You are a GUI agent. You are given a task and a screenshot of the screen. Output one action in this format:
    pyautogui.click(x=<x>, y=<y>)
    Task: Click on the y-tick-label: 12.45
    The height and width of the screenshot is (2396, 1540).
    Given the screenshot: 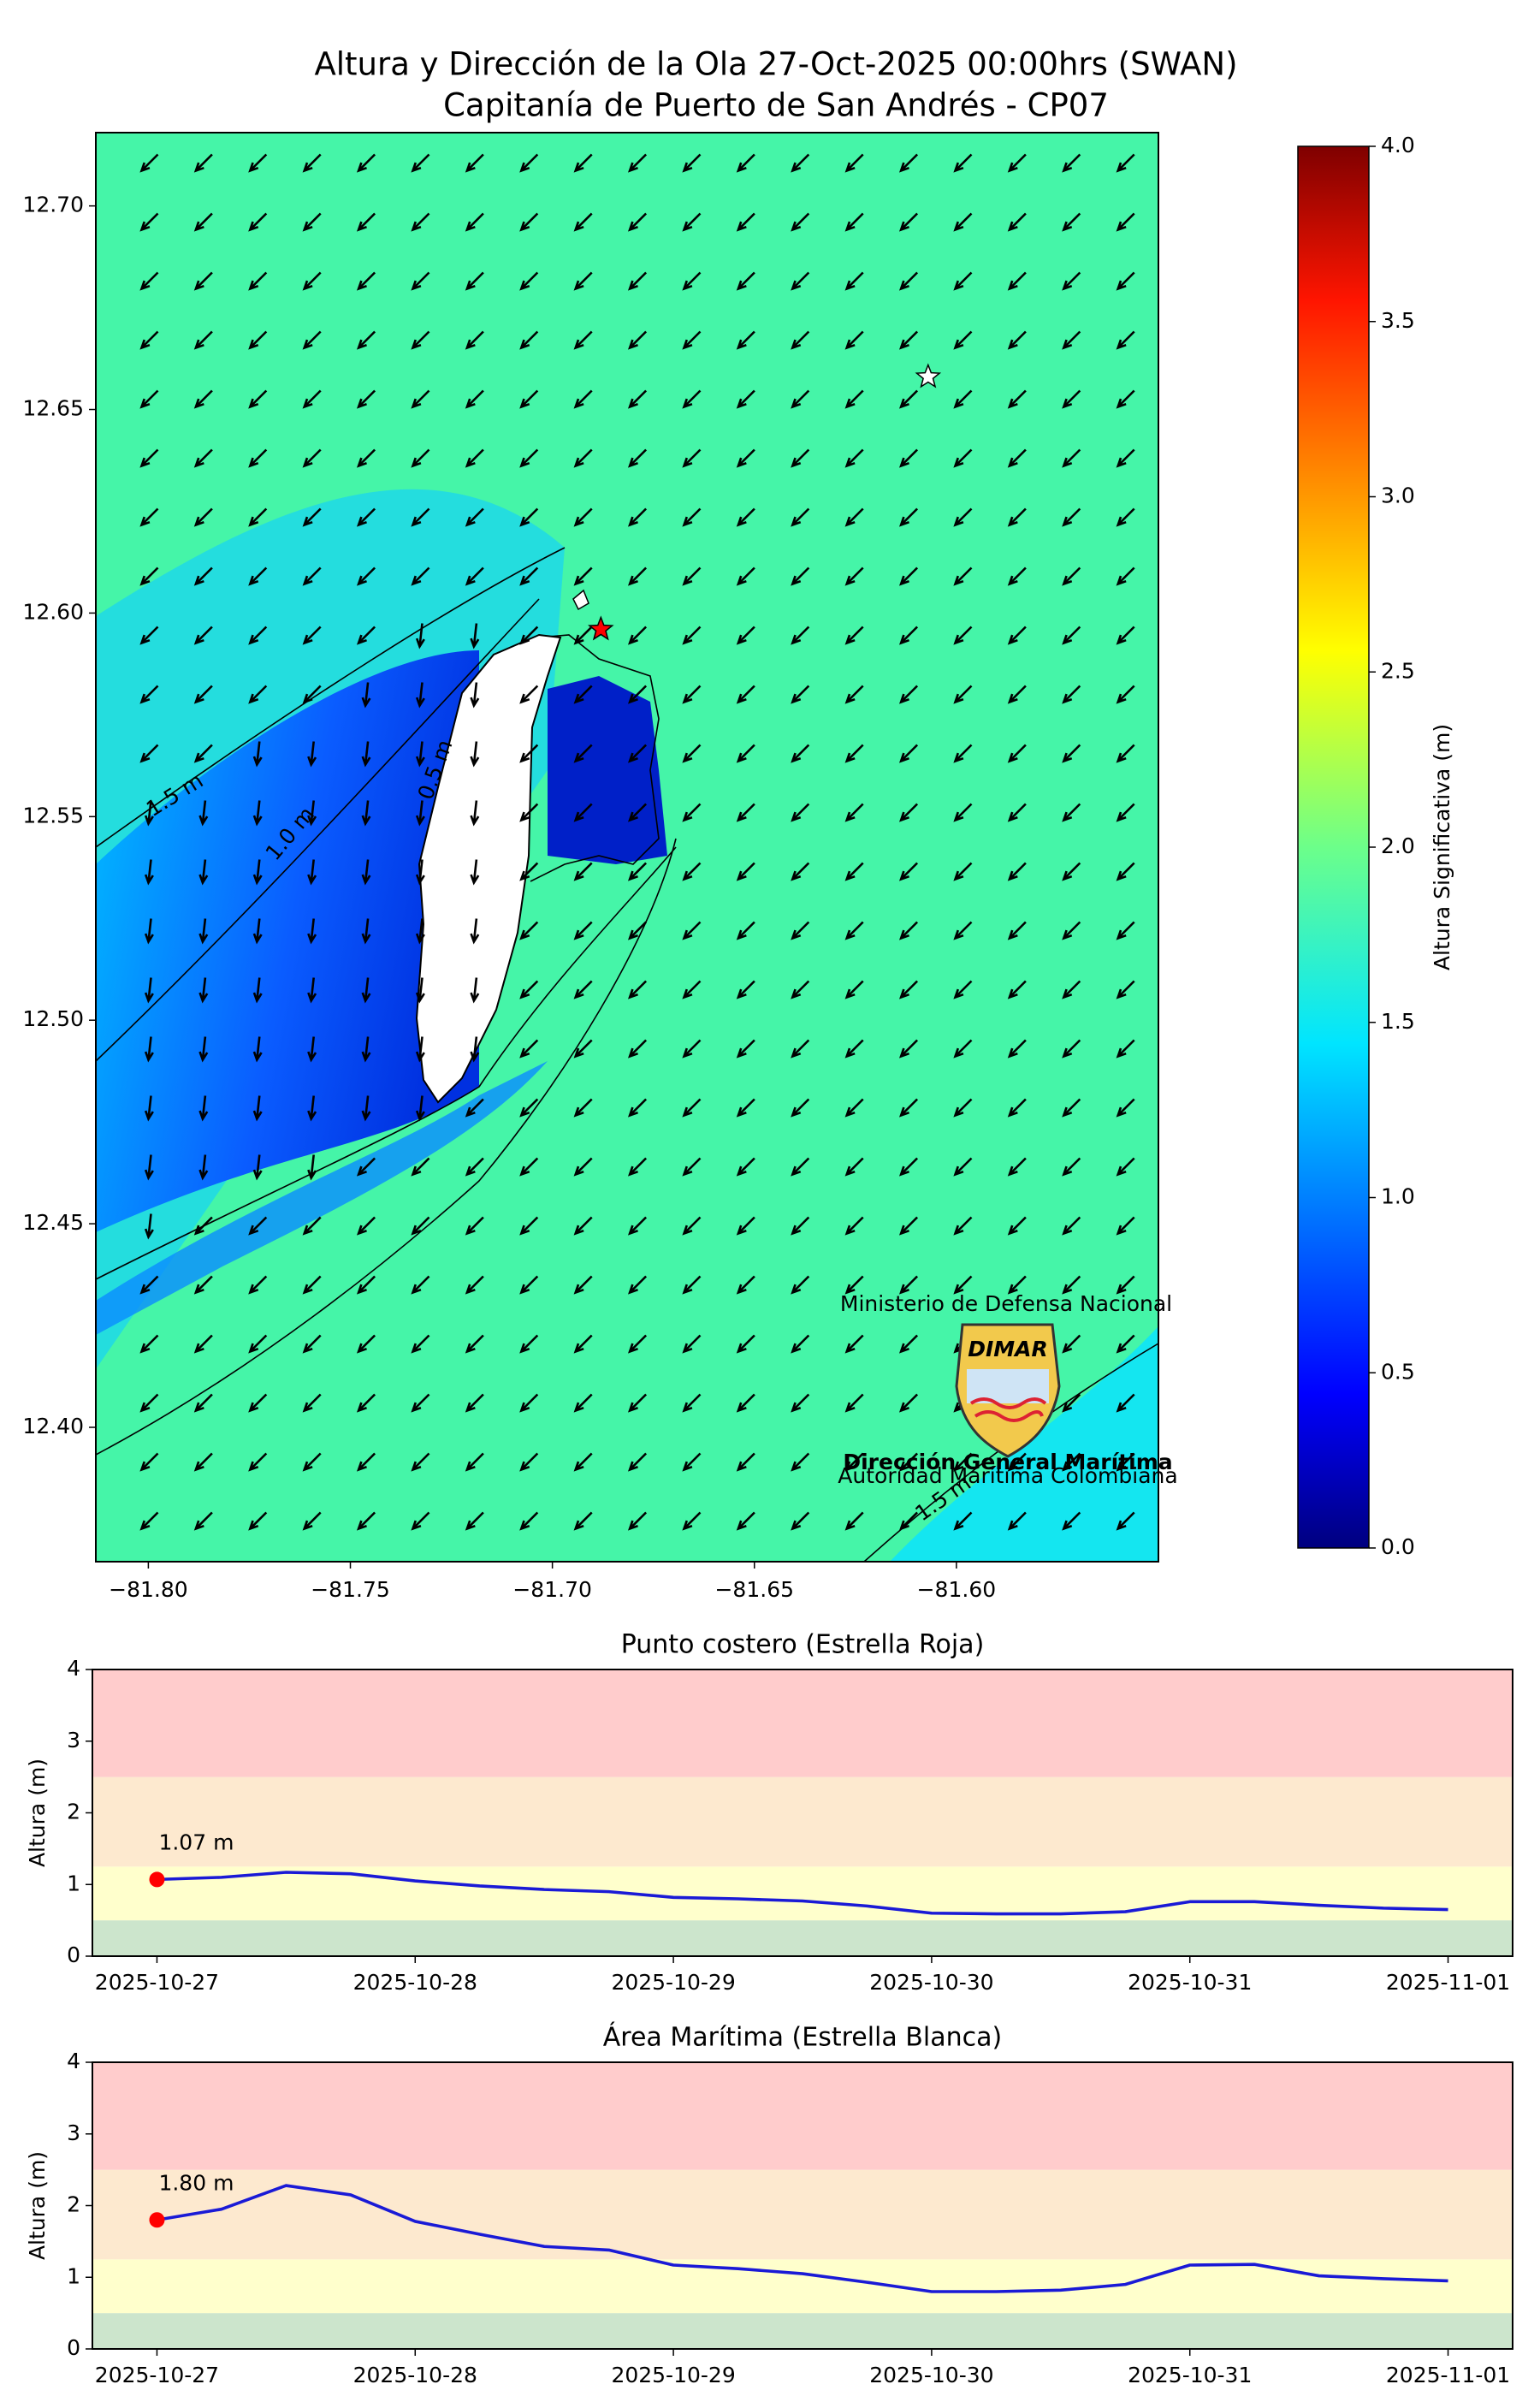 What is the action you would take?
    pyautogui.click(x=53, y=1223)
    